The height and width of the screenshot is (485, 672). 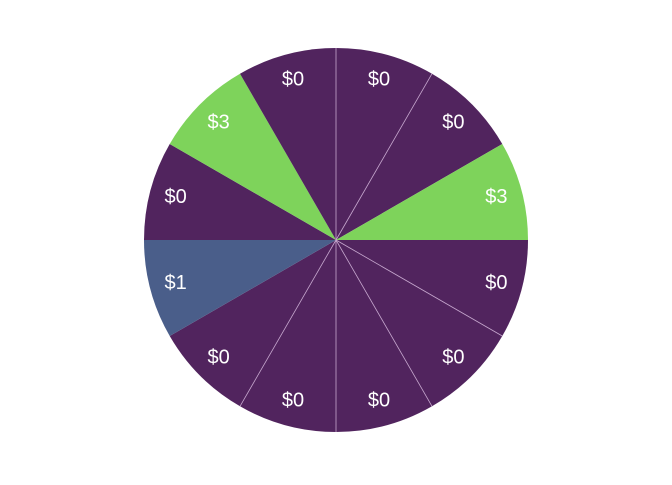 I want to click on wheel-segment-label-5: $0, so click(x=453, y=357).